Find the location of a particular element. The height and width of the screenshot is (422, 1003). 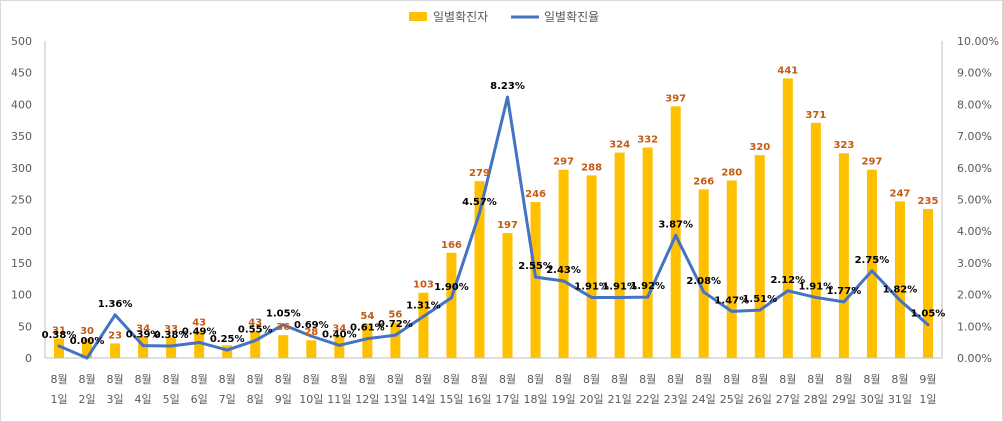

x-tick-day: 7일 is located at coordinates (227, 399).